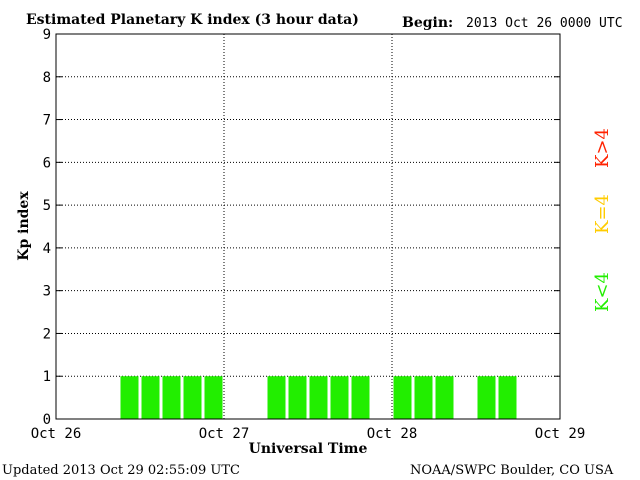  What do you see at coordinates (560, 434) in the screenshot?
I see `x-tick-label: Oct 29` at bounding box center [560, 434].